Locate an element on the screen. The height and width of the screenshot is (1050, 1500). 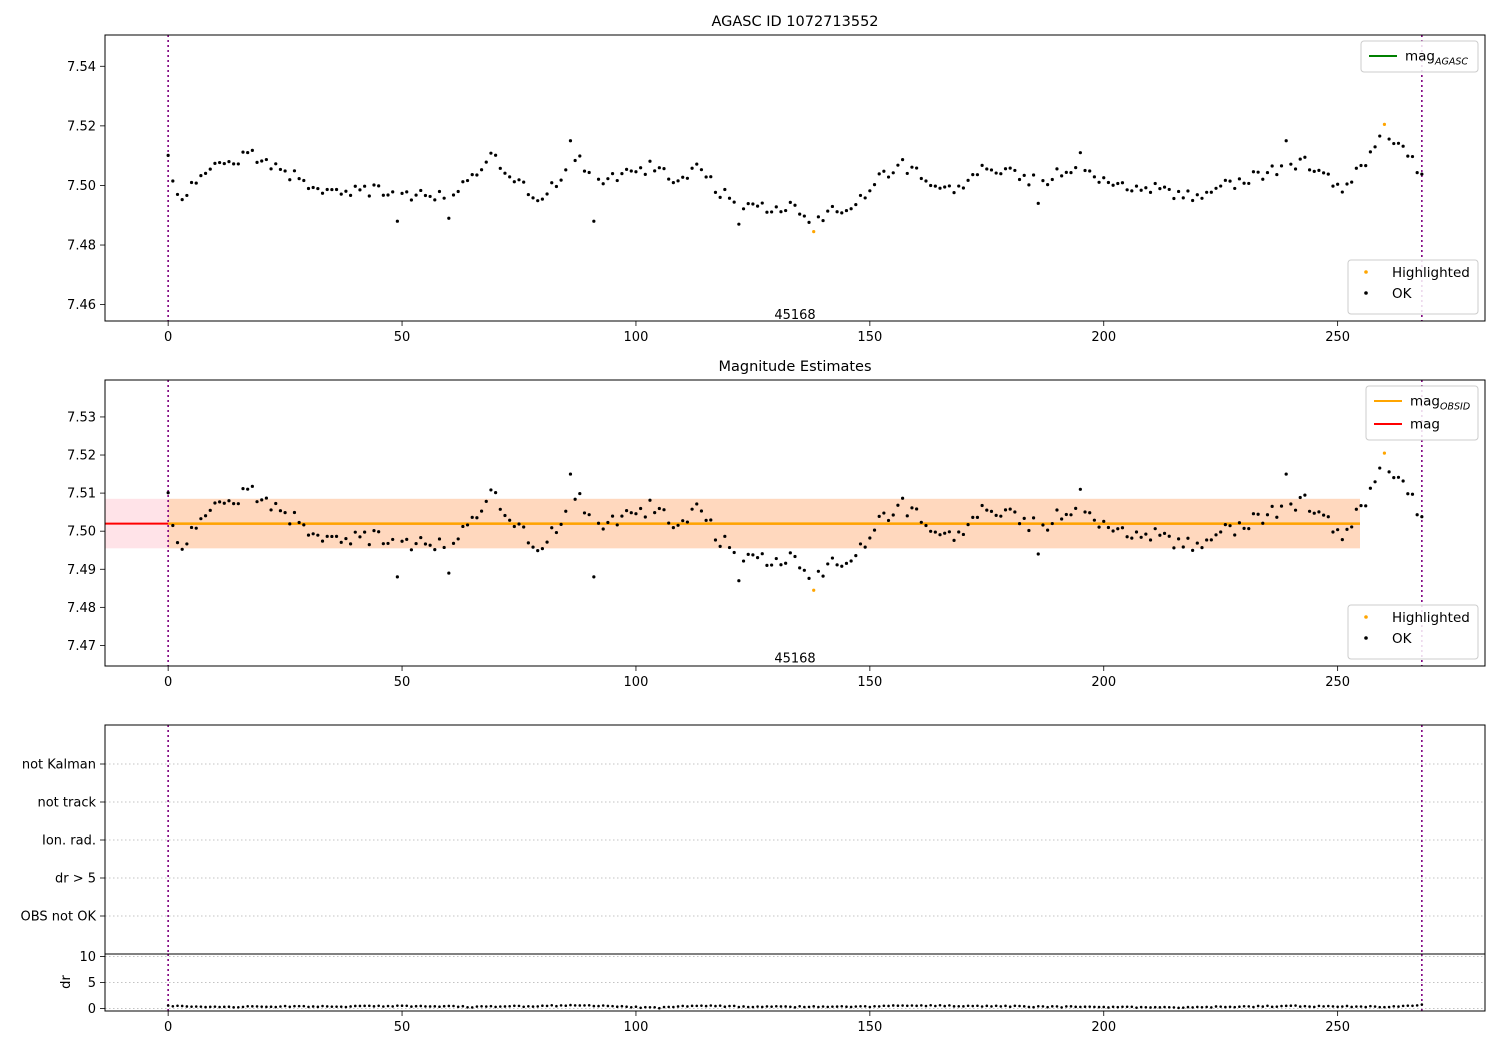
dr-xtick-label: 100 is located at coordinates (636, 1027).